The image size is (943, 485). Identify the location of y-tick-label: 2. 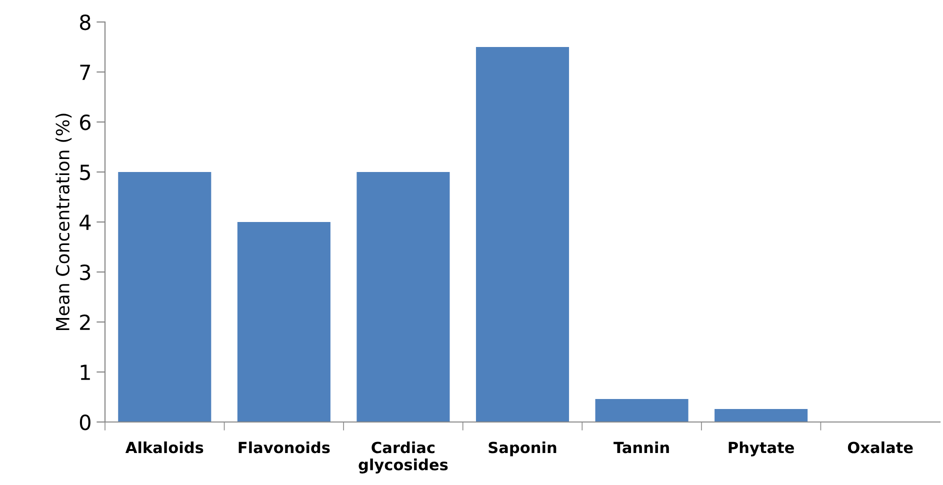
(85, 322).